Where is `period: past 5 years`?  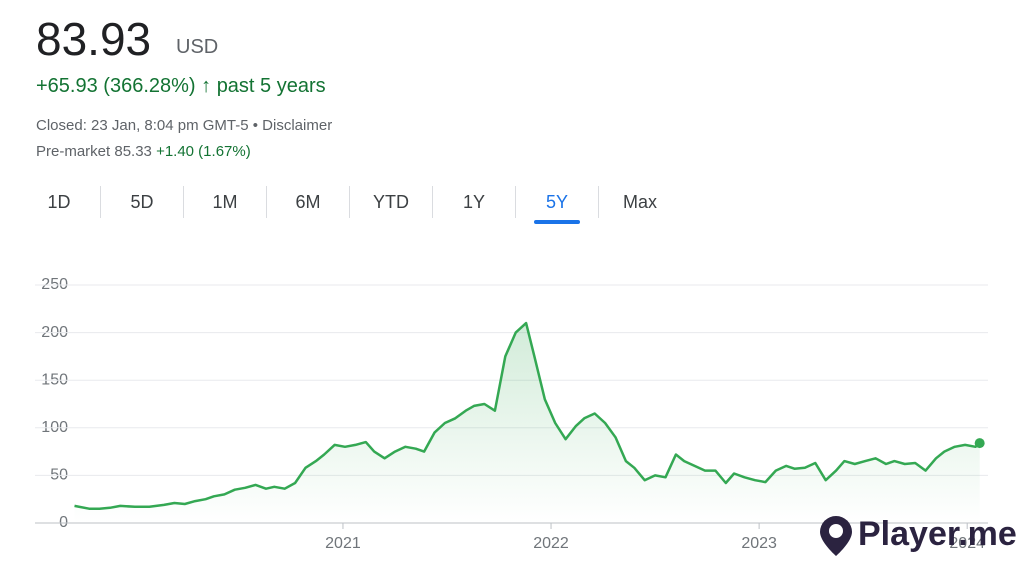
period: past 5 years is located at coordinates (271, 86).